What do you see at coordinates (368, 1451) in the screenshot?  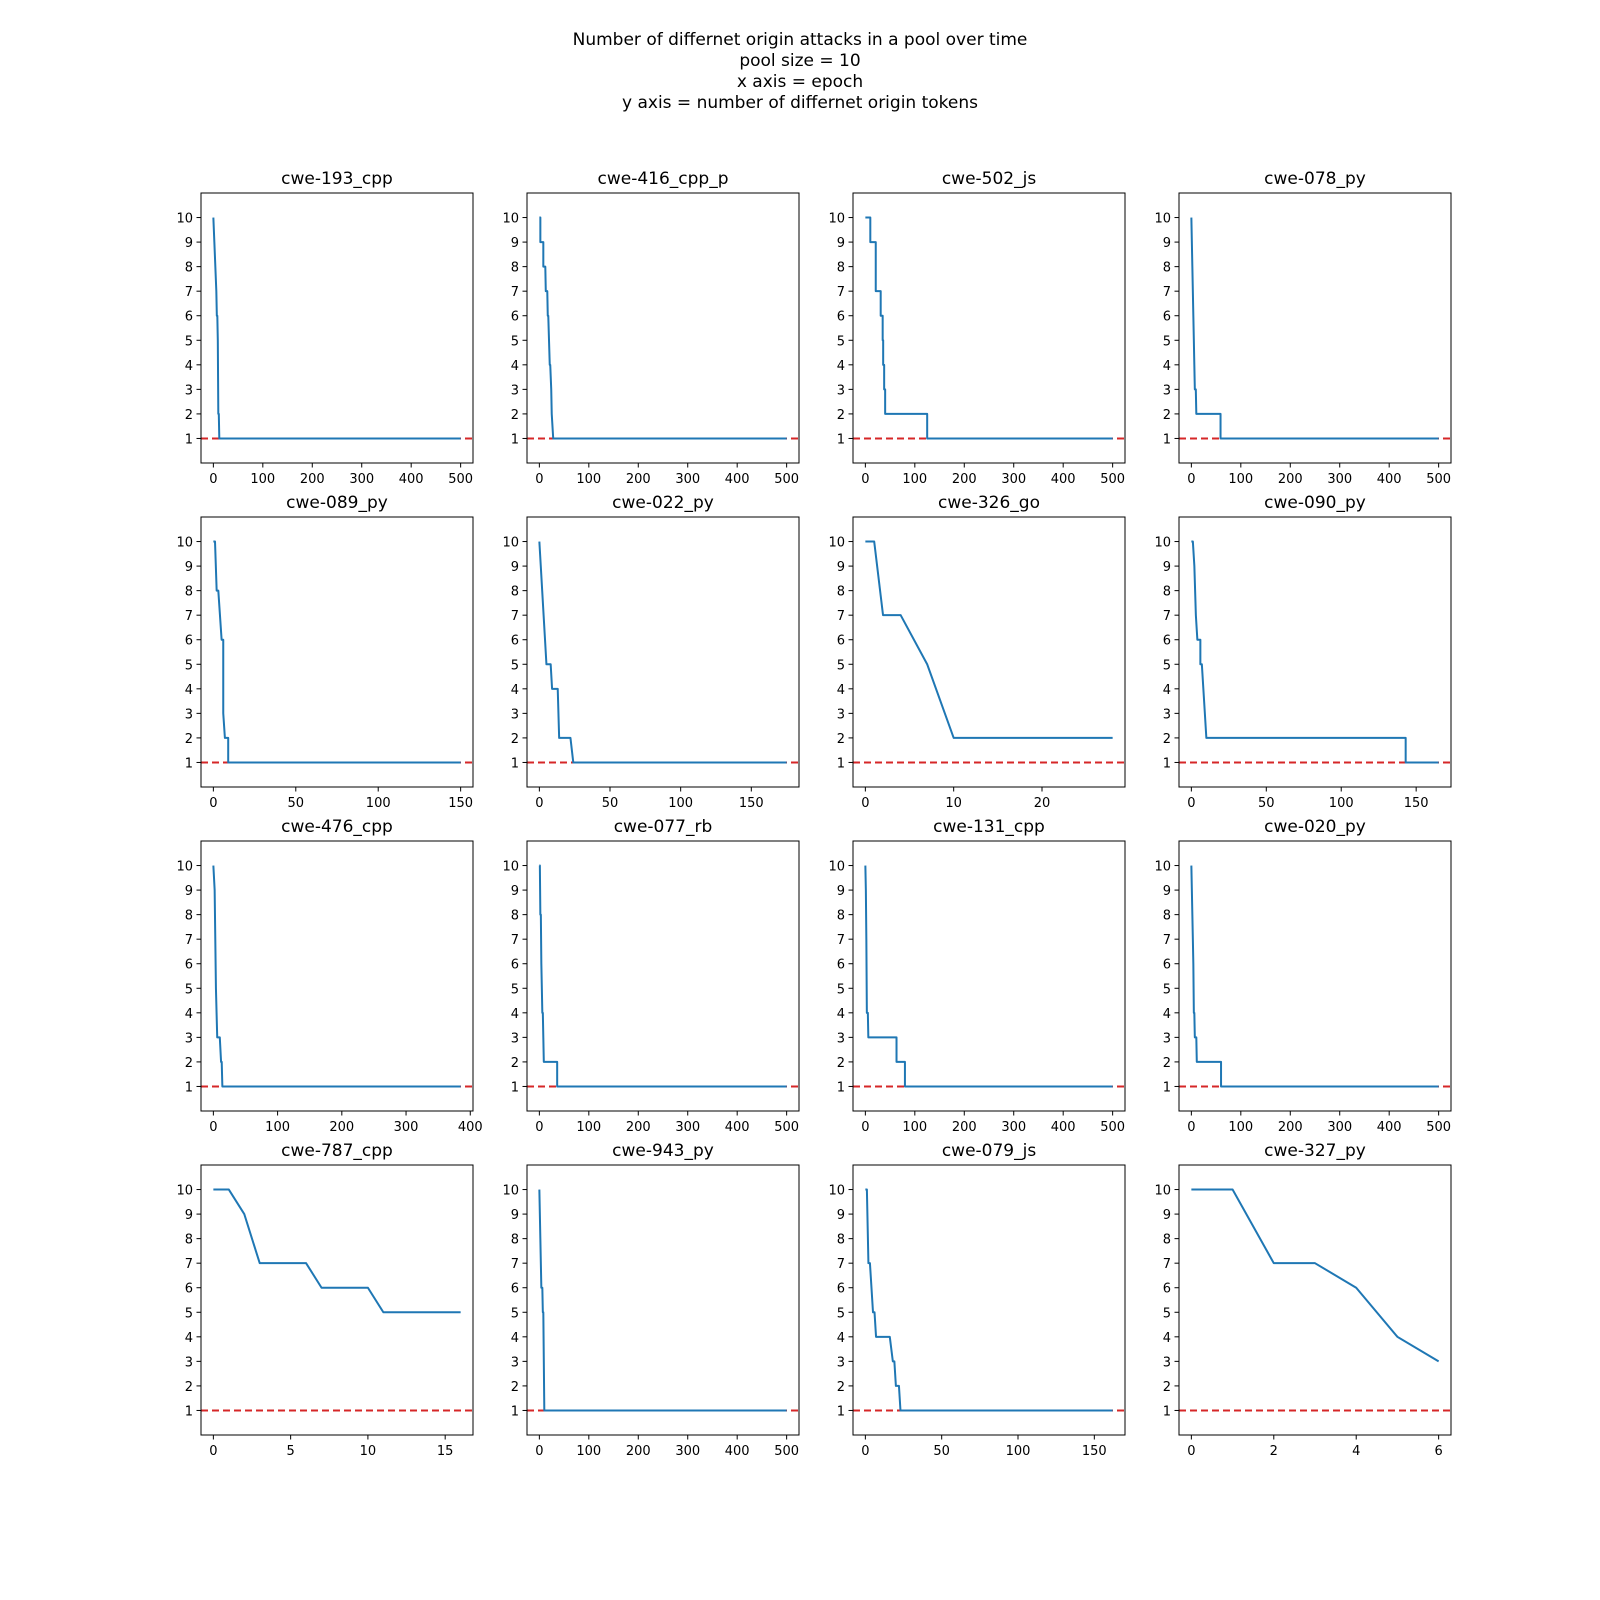 I see `x-tick-label: 10` at bounding box center [368, 1451].